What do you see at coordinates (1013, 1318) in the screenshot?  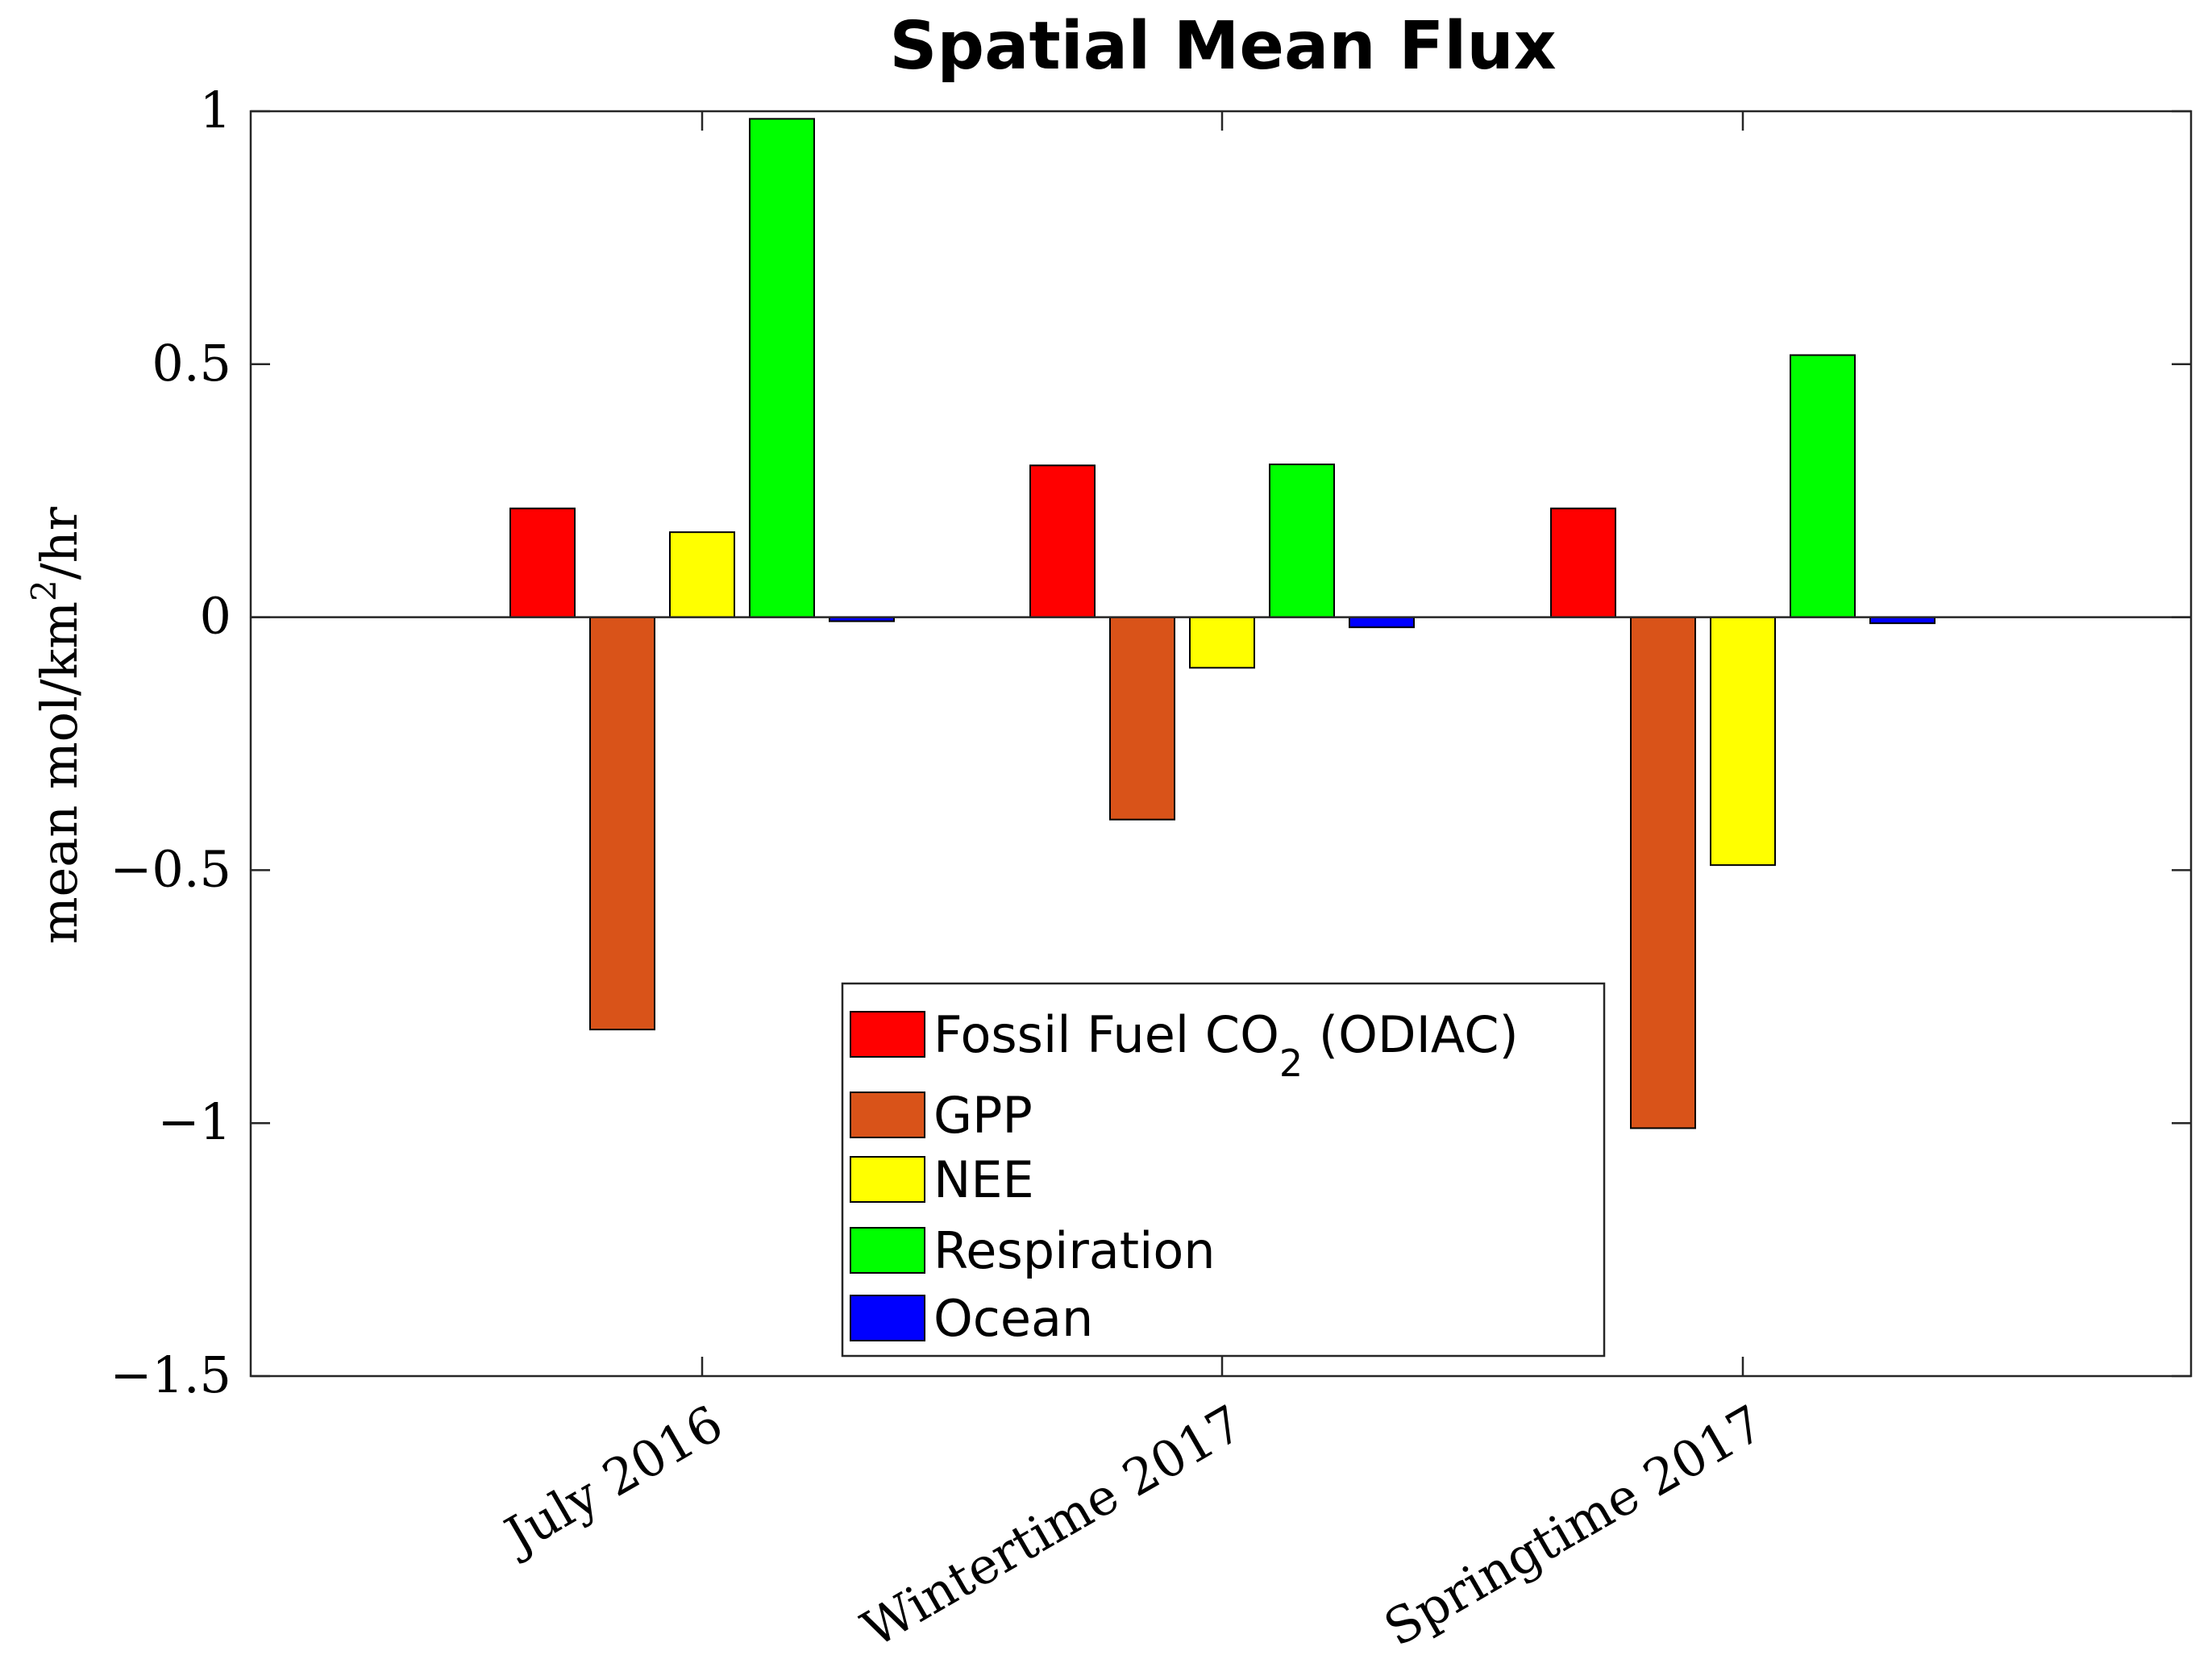 I see `legend-label: Ocean` at bounding box center [1013, 1318].